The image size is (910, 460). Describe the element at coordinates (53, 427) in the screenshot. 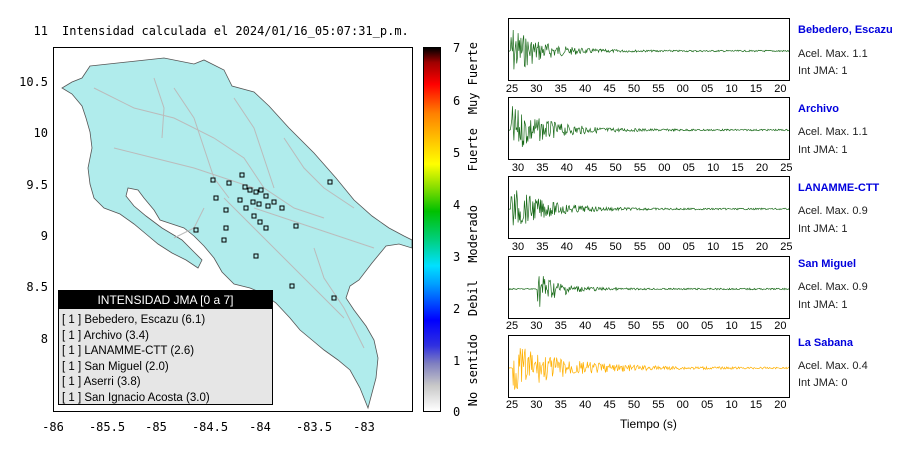

I see `x-tick: -86` at that location.